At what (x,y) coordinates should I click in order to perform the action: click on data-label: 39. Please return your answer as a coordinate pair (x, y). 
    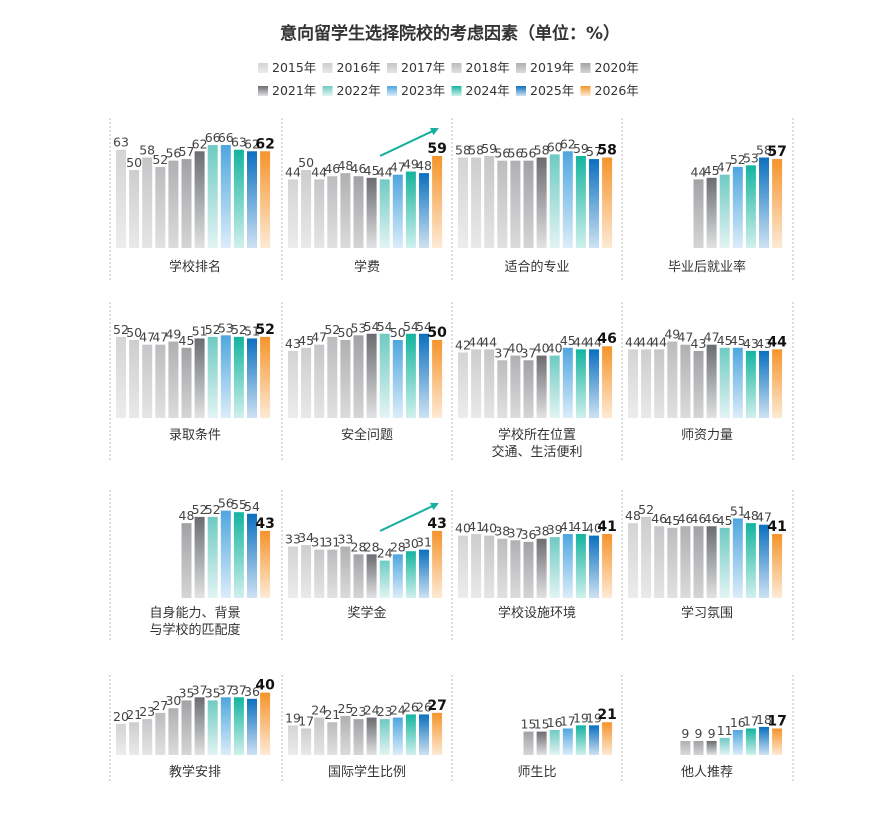
    Looking at the image, I should click on (555, 529).